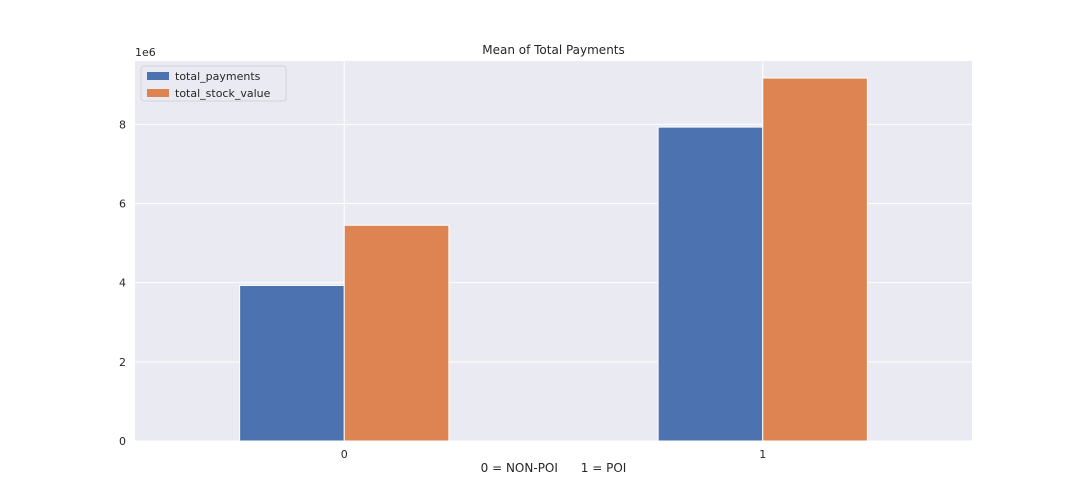 This screenshot has width=1080, height=504. What do you see at coordinates (553, 50) in the screenshot?
I see `chart-title: Mean of Total Payments` at bounding box center [553, 50].